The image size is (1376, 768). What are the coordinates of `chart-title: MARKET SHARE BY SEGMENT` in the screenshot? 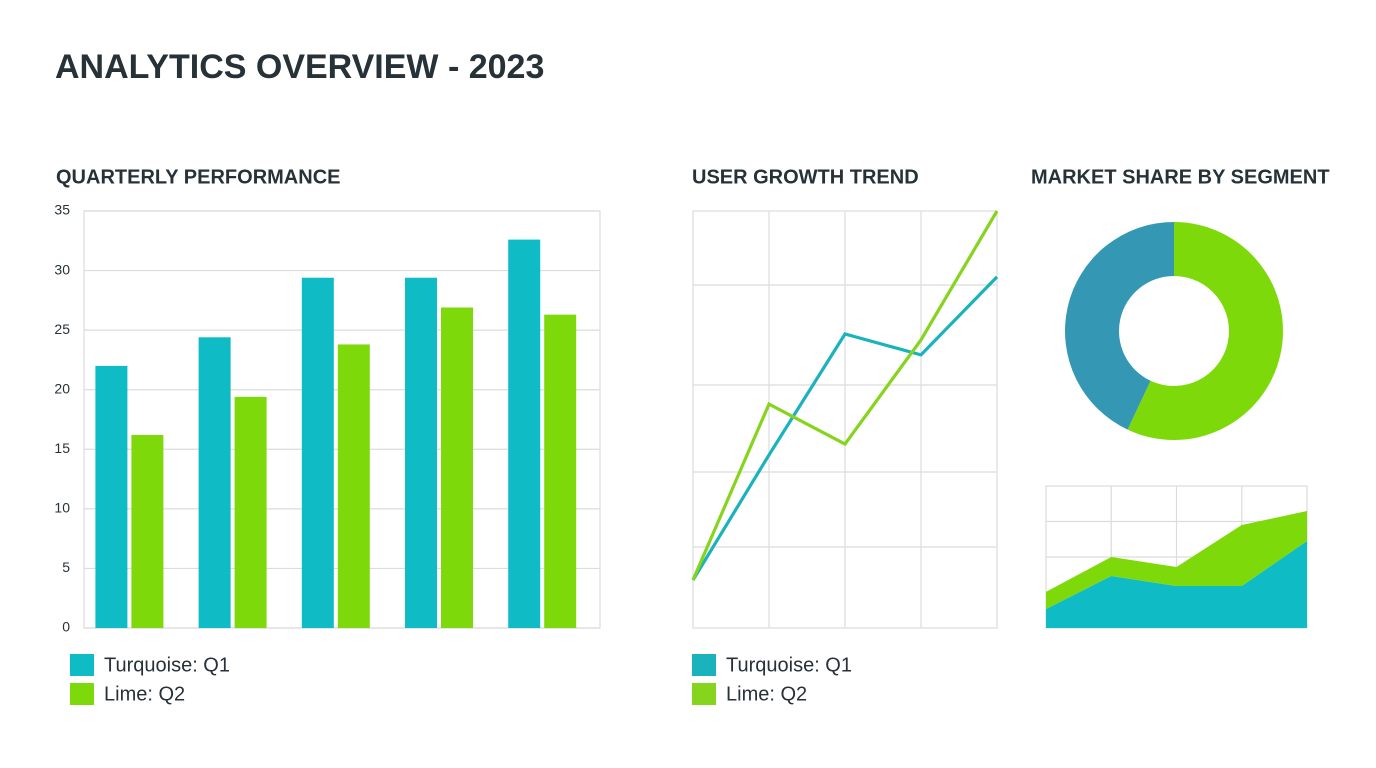 It's located at (1180, 177).